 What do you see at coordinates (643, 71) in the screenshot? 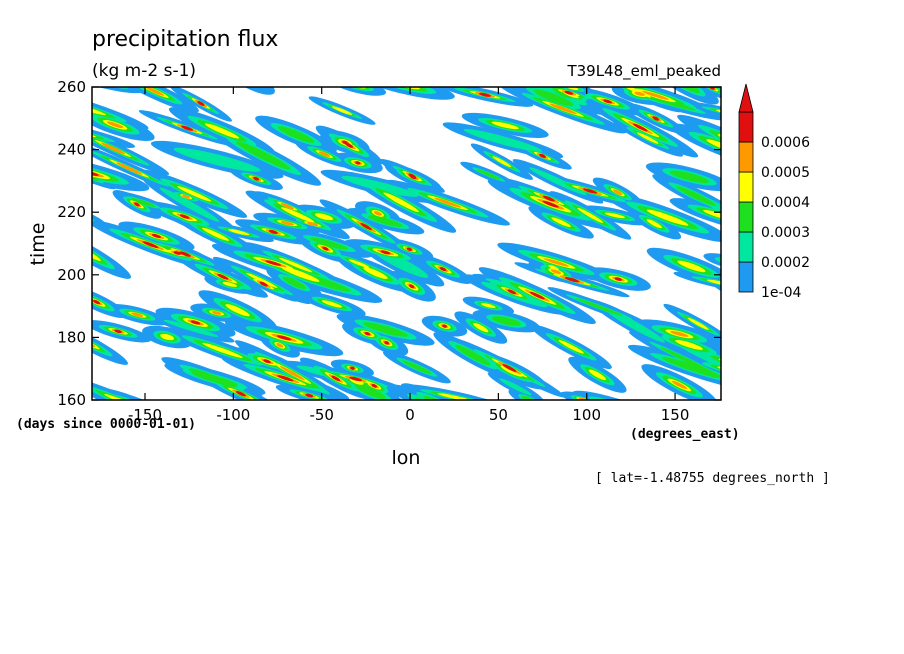
I see `run-label: T39L48_eml_peaked` at bounding box center [643, 71].